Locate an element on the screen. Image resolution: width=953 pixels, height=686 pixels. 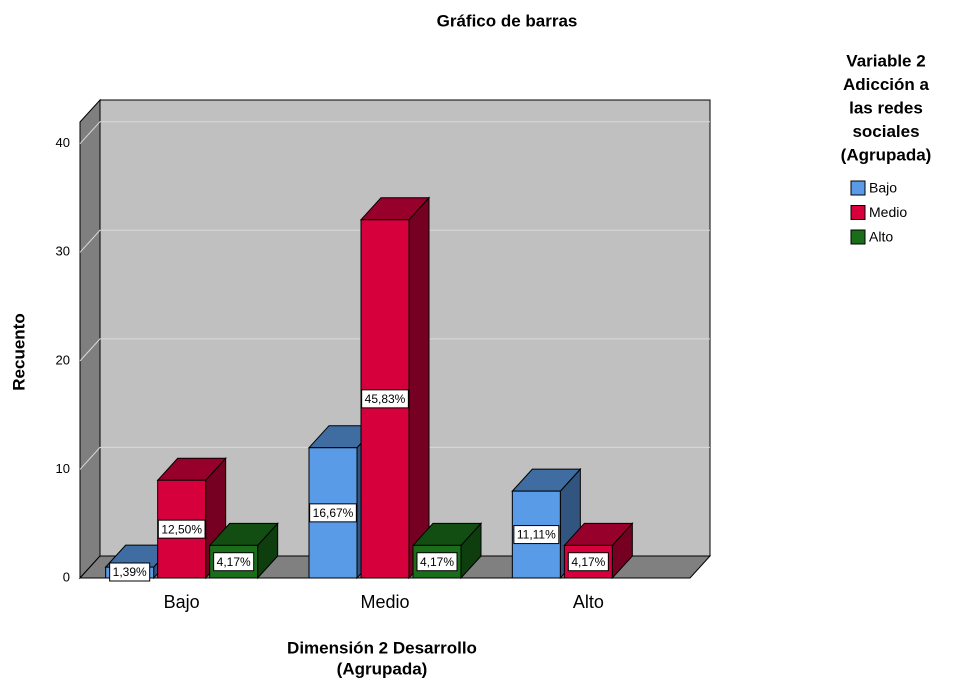
legend-title: sociales is located at coordinates (885, 131).